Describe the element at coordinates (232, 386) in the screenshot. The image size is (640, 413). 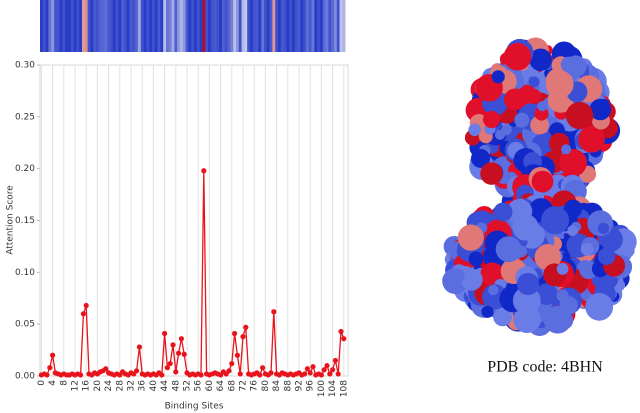
I see `x-tick-label: 68` at that location.